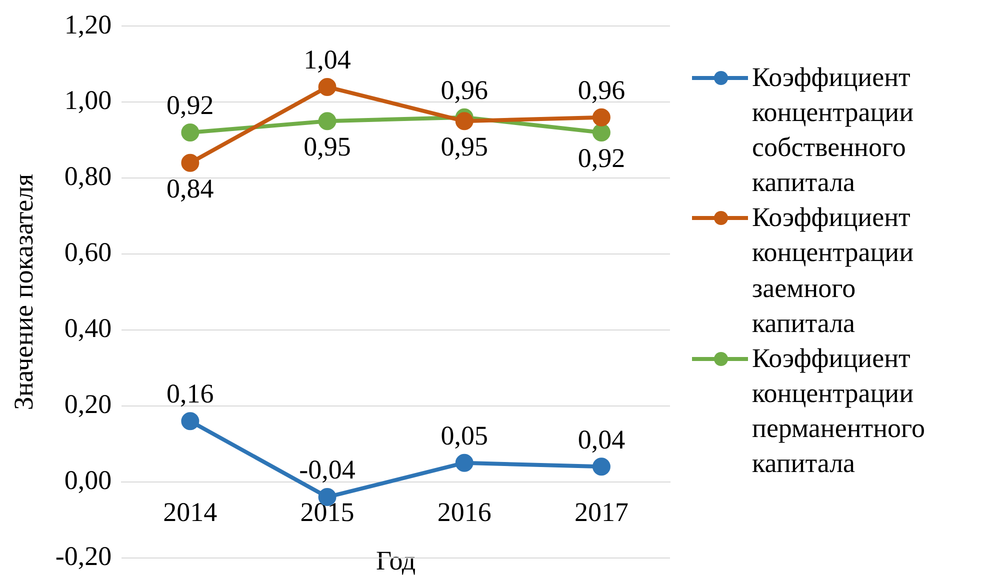  Describe the element at coordinates (88, 176) in the screenshot. I see `y-tick-label: 0,80` at that location.